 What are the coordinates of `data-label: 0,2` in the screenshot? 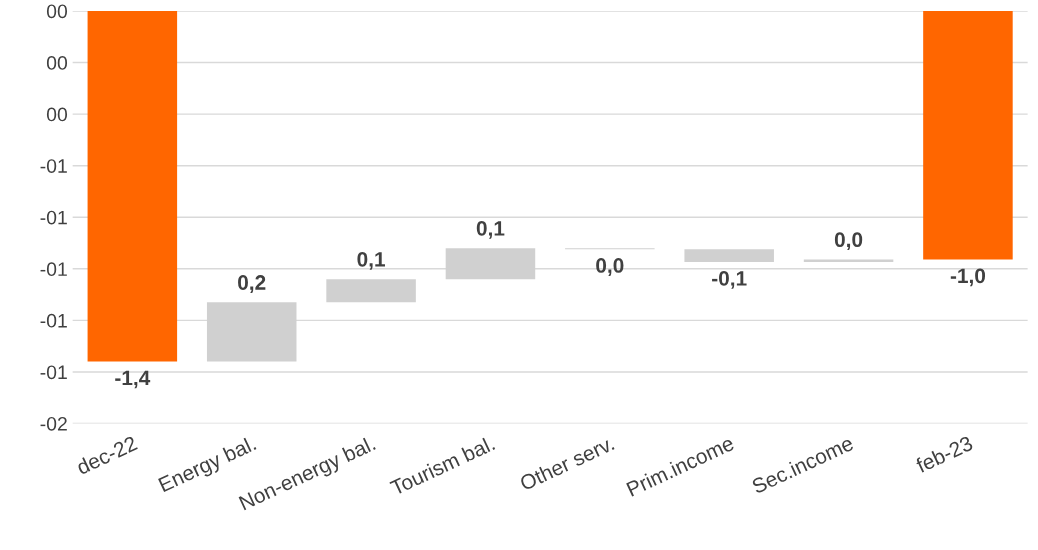 It's located at (252, 284).